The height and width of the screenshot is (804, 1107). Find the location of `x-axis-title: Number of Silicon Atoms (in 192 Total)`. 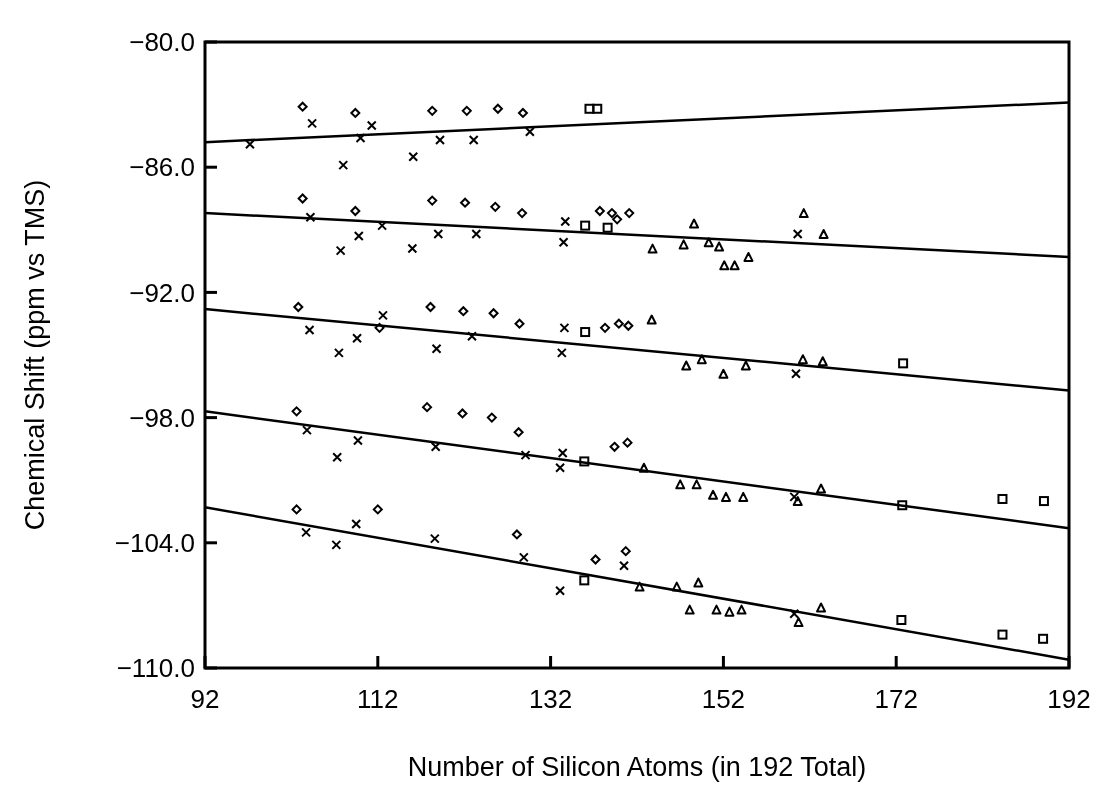

x-axis-title: Number of Silicon Atoms (in 192 Total) is located at coordinates (637, 767).